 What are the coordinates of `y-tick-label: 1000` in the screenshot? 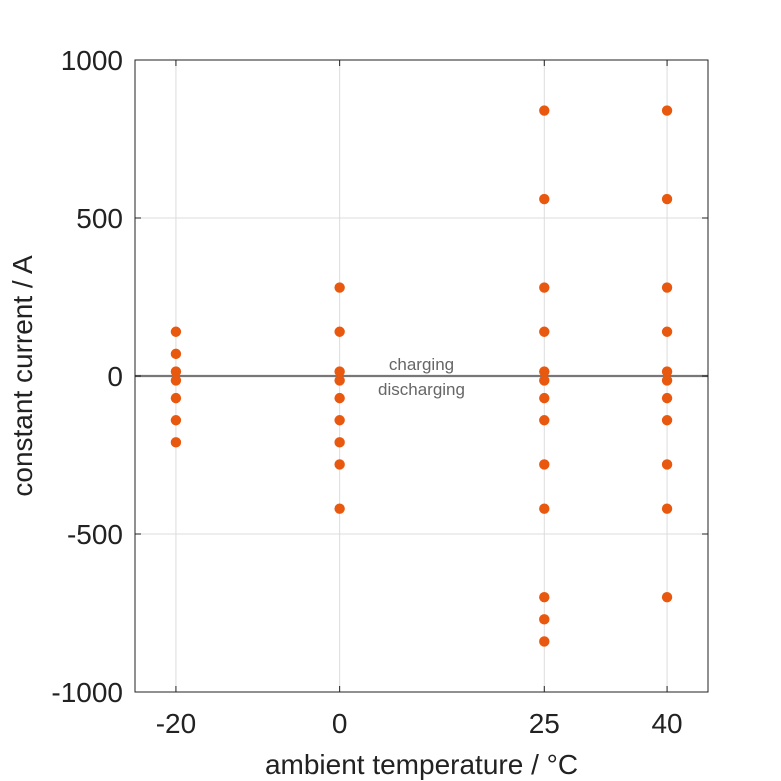 It's located at (92, 60).